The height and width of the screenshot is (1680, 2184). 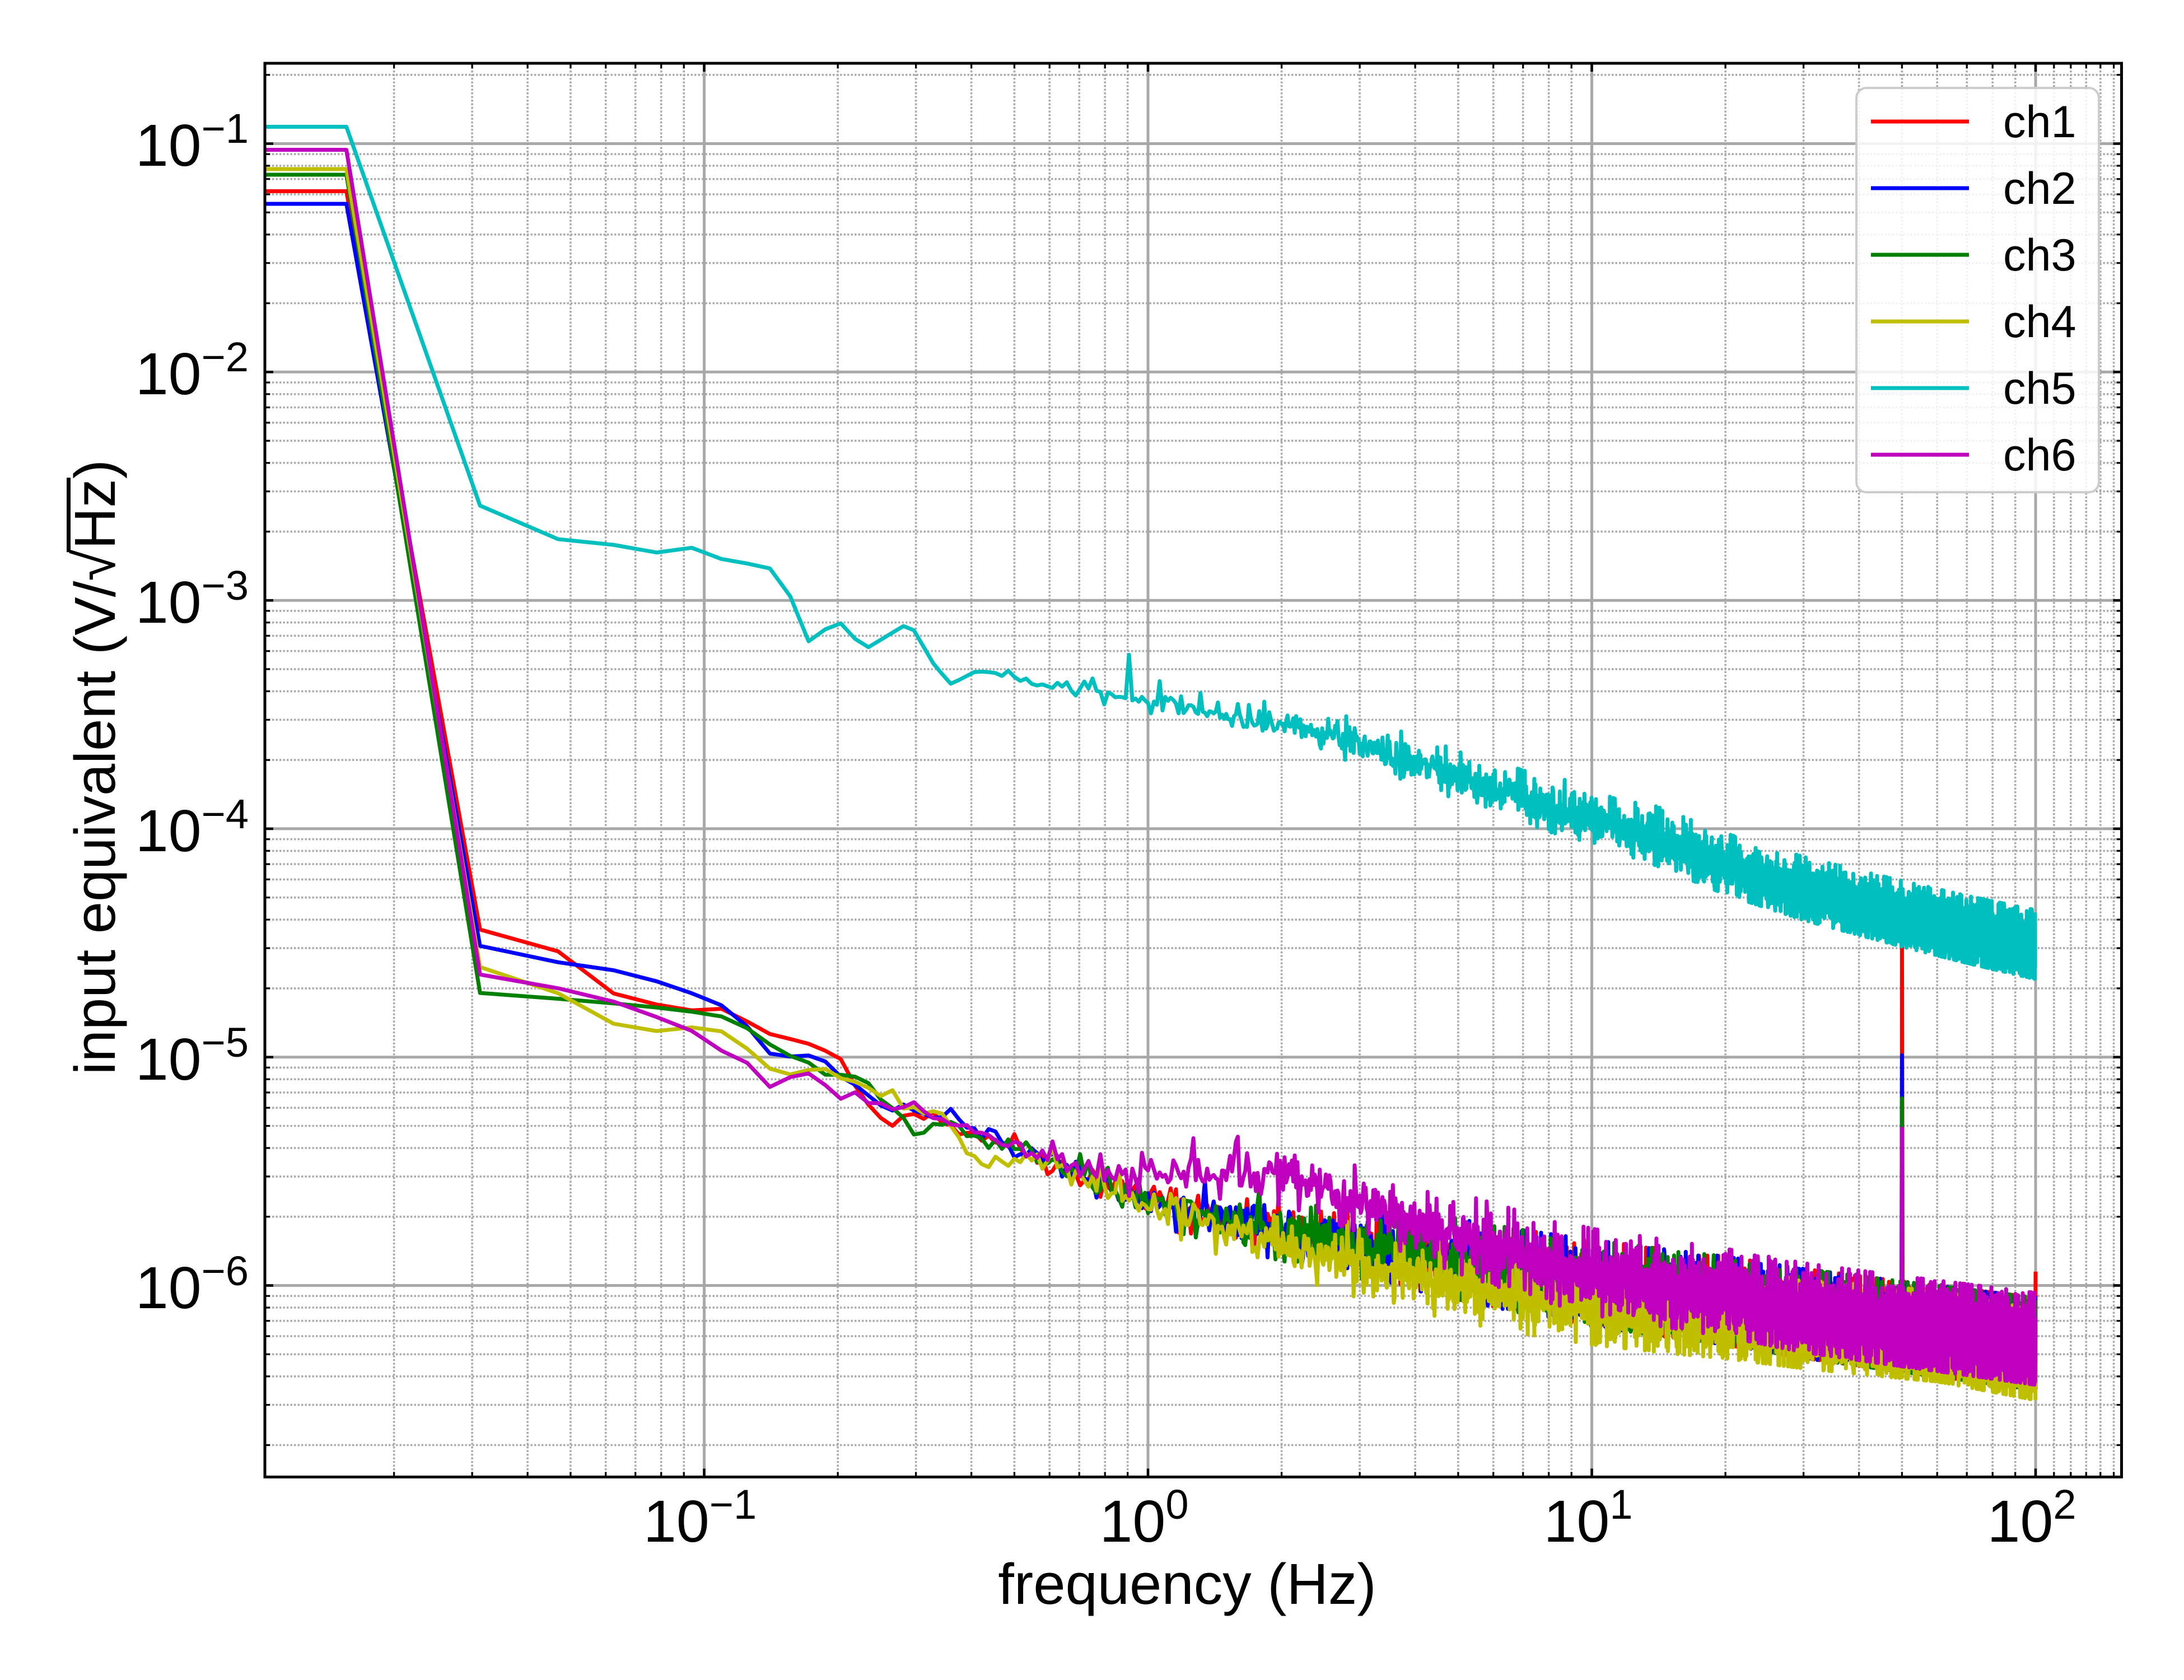 What do you see at coordinates (2040, 122) in the screenshot?
I see `svg-text: ch1` at bounding box center [2040, 122].